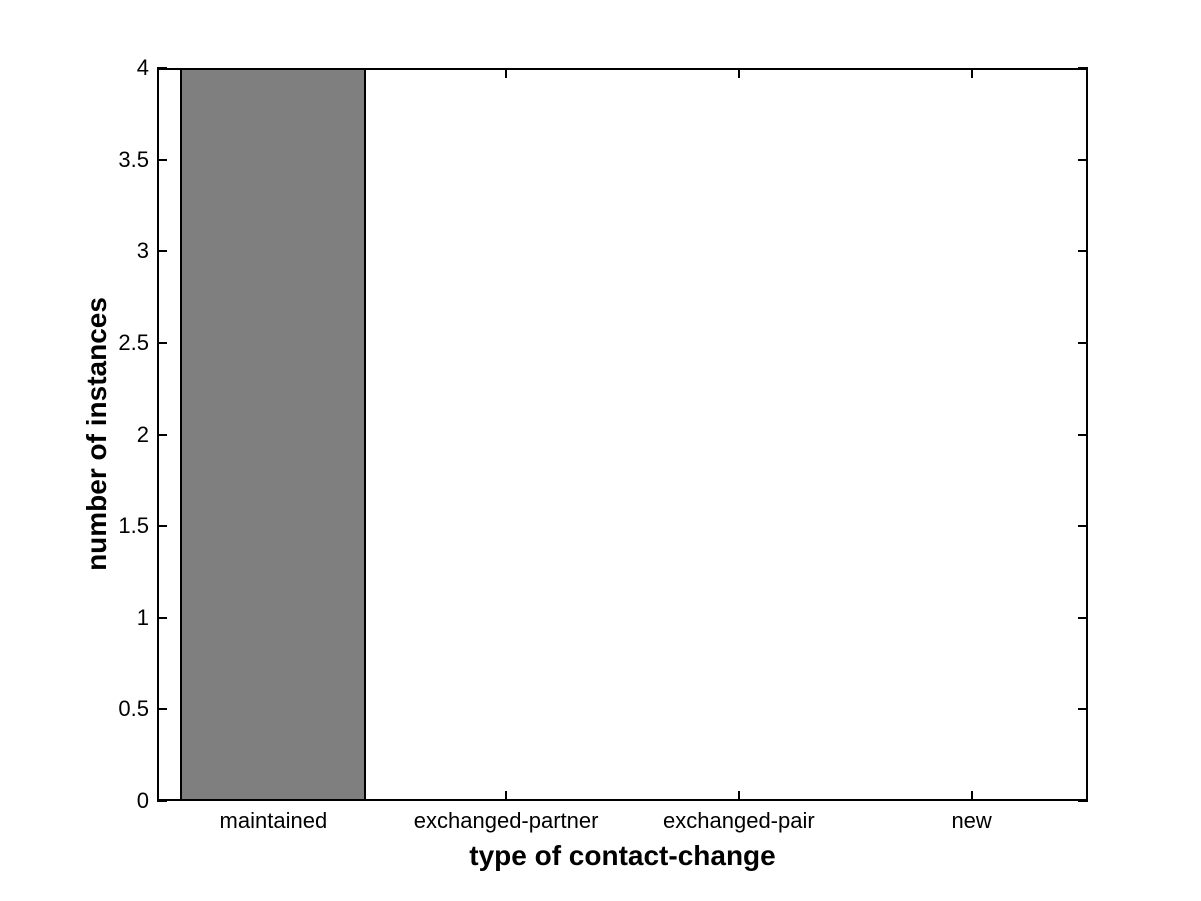  Describe the element at coordinates (133, 526) in the screenshot. I see `y-tick-label: 1.5` at that location.